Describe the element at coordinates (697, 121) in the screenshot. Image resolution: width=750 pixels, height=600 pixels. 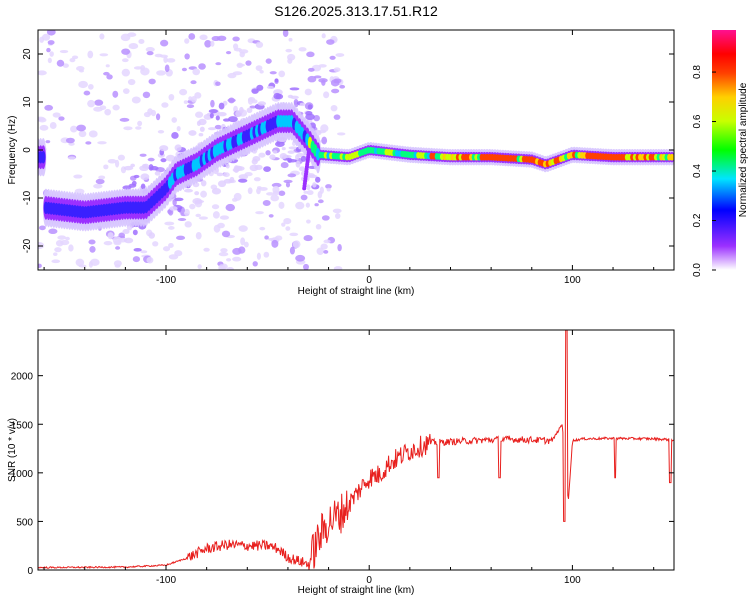
I see `colorbar-tick-label: 0.6` at that location.